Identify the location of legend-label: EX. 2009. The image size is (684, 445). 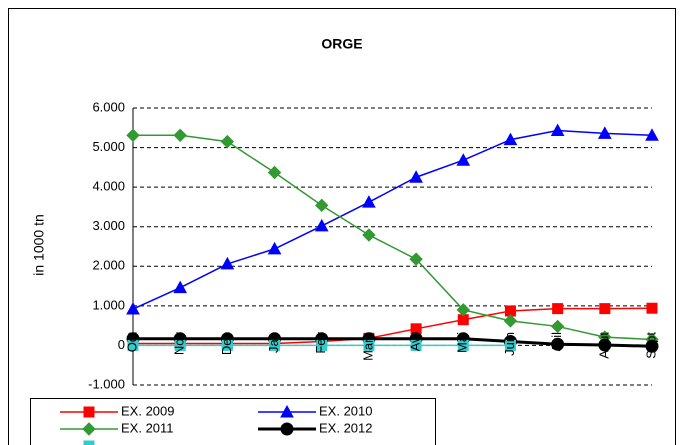
(148, 410).